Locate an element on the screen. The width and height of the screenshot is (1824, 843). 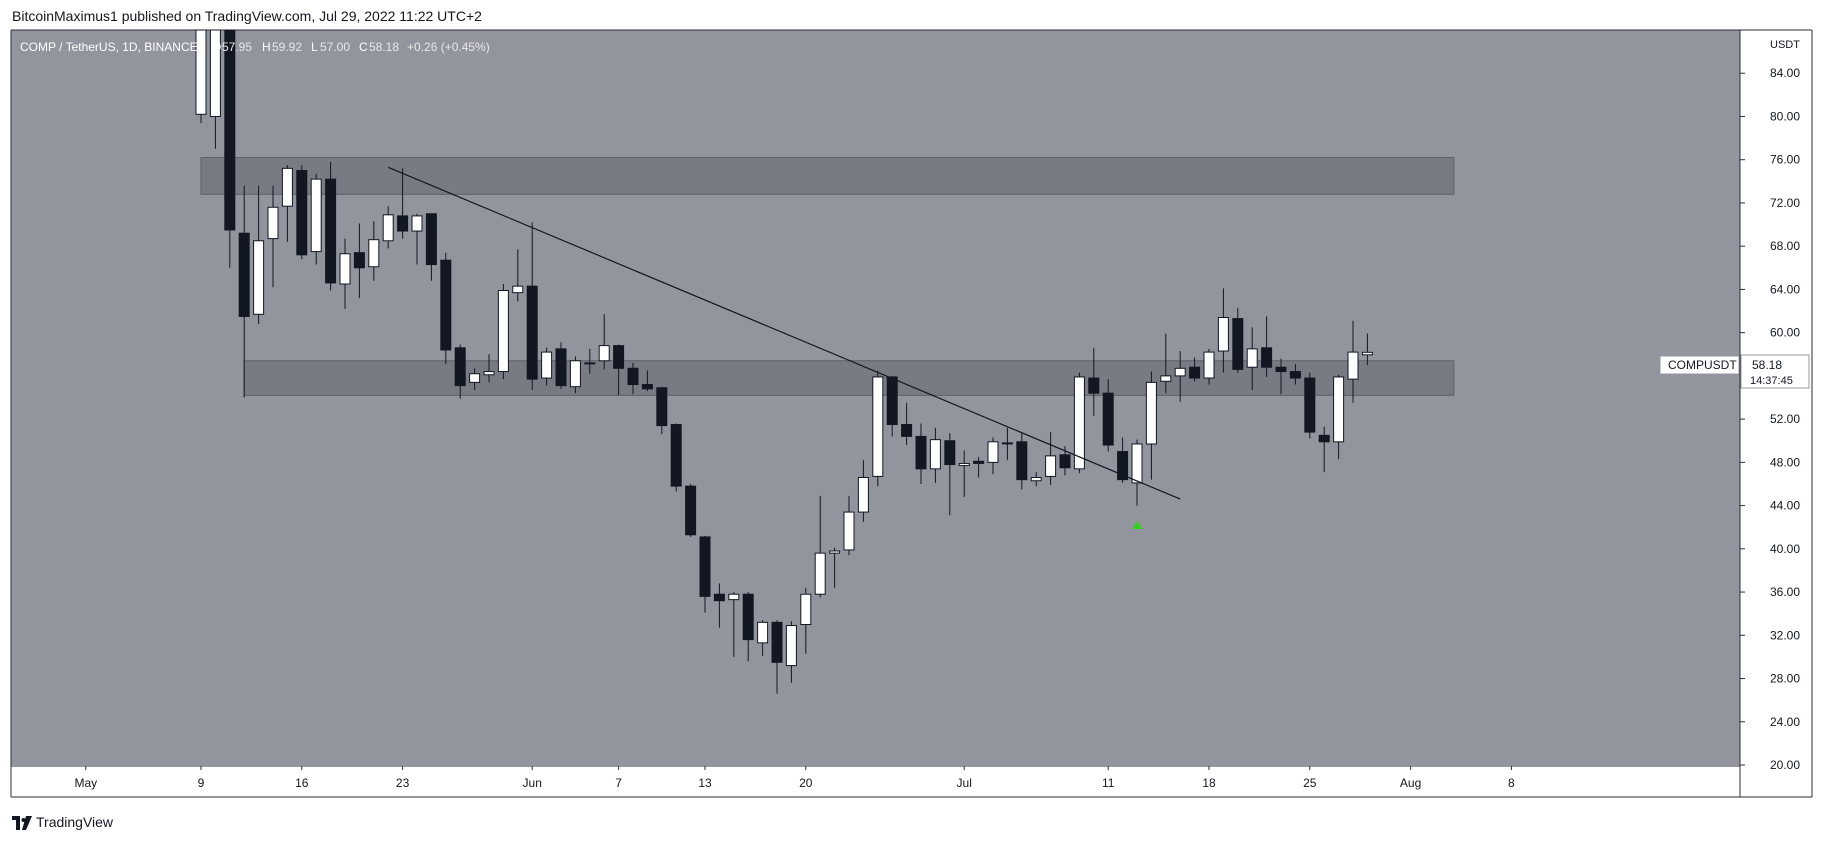
x-tick-label: 11 is located at coordinates (1108, 783).